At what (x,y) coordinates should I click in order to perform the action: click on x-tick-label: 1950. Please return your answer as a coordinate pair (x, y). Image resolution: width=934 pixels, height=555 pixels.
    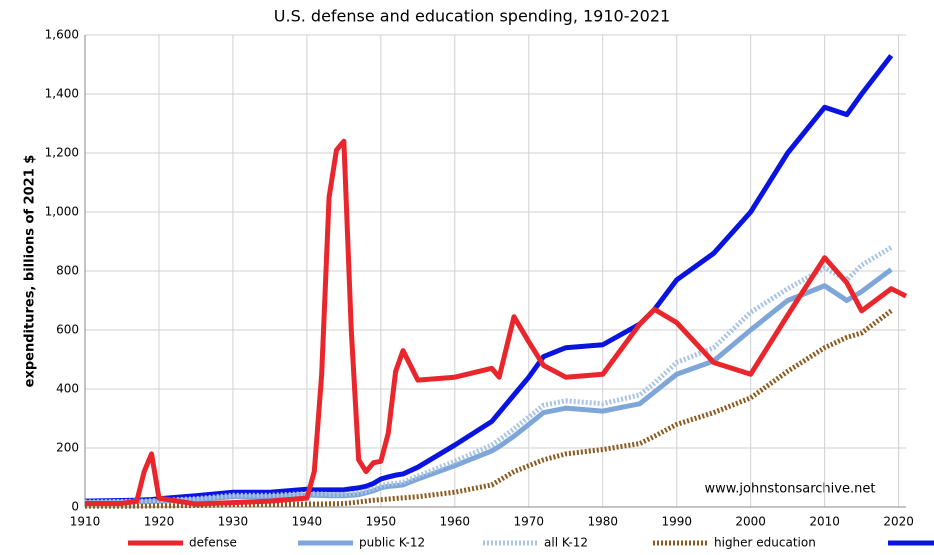
    Looking at the image, I should click on (381, 522).